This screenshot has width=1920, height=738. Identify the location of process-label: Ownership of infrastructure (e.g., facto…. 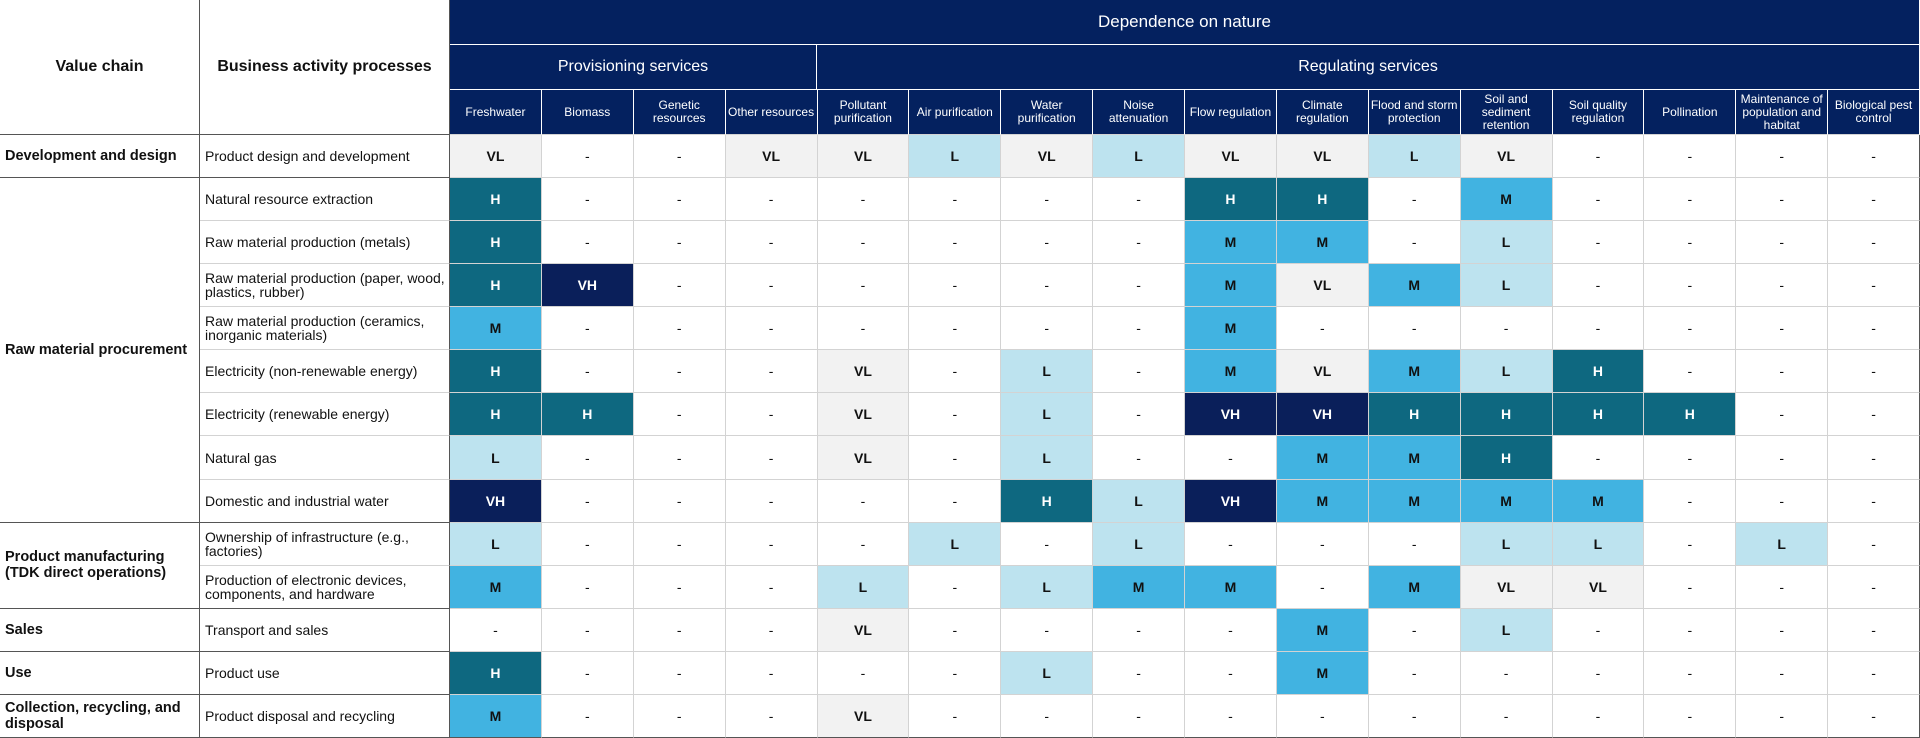
(325, 544).